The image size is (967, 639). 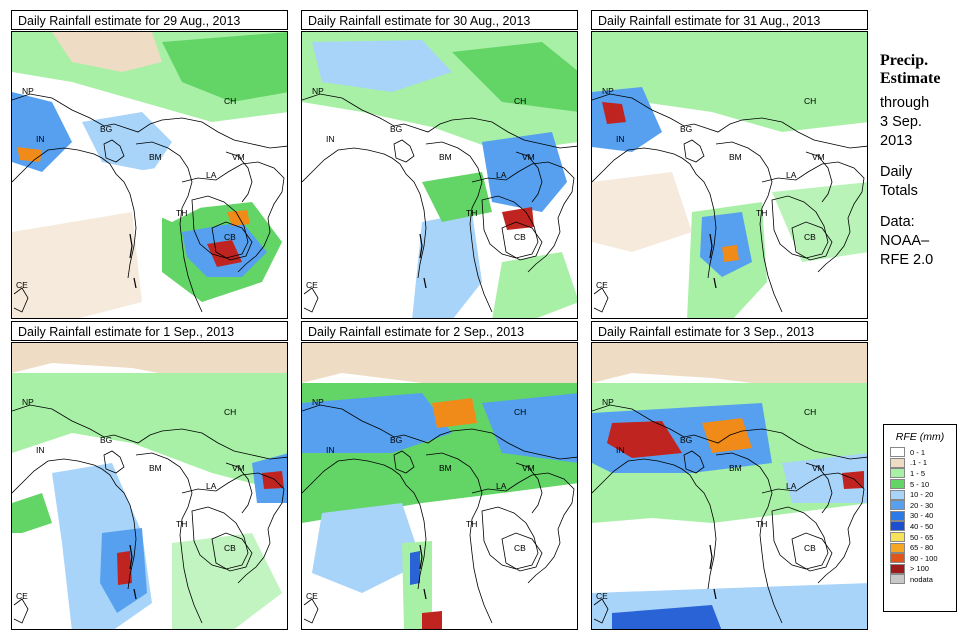 I want to click on legend-label: 30 - 40, so click(x=922, y=516).